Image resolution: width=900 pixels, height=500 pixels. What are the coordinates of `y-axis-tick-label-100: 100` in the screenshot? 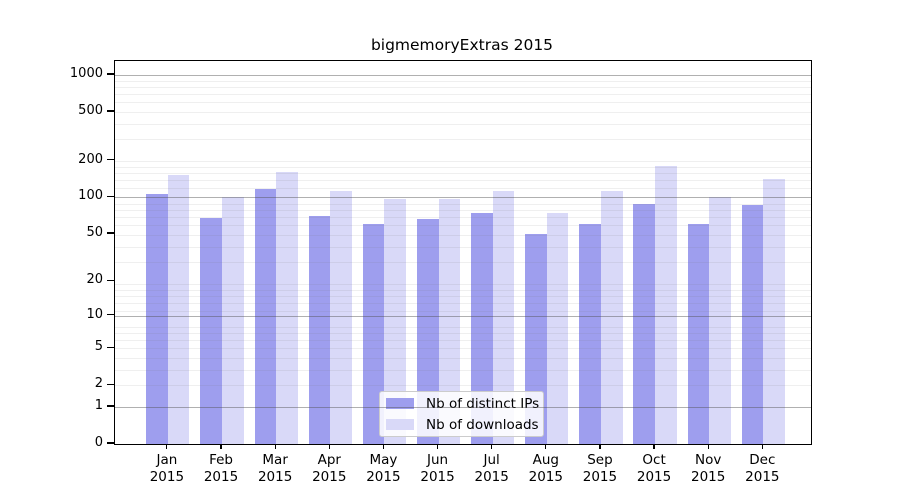 It's located at (90, 196).